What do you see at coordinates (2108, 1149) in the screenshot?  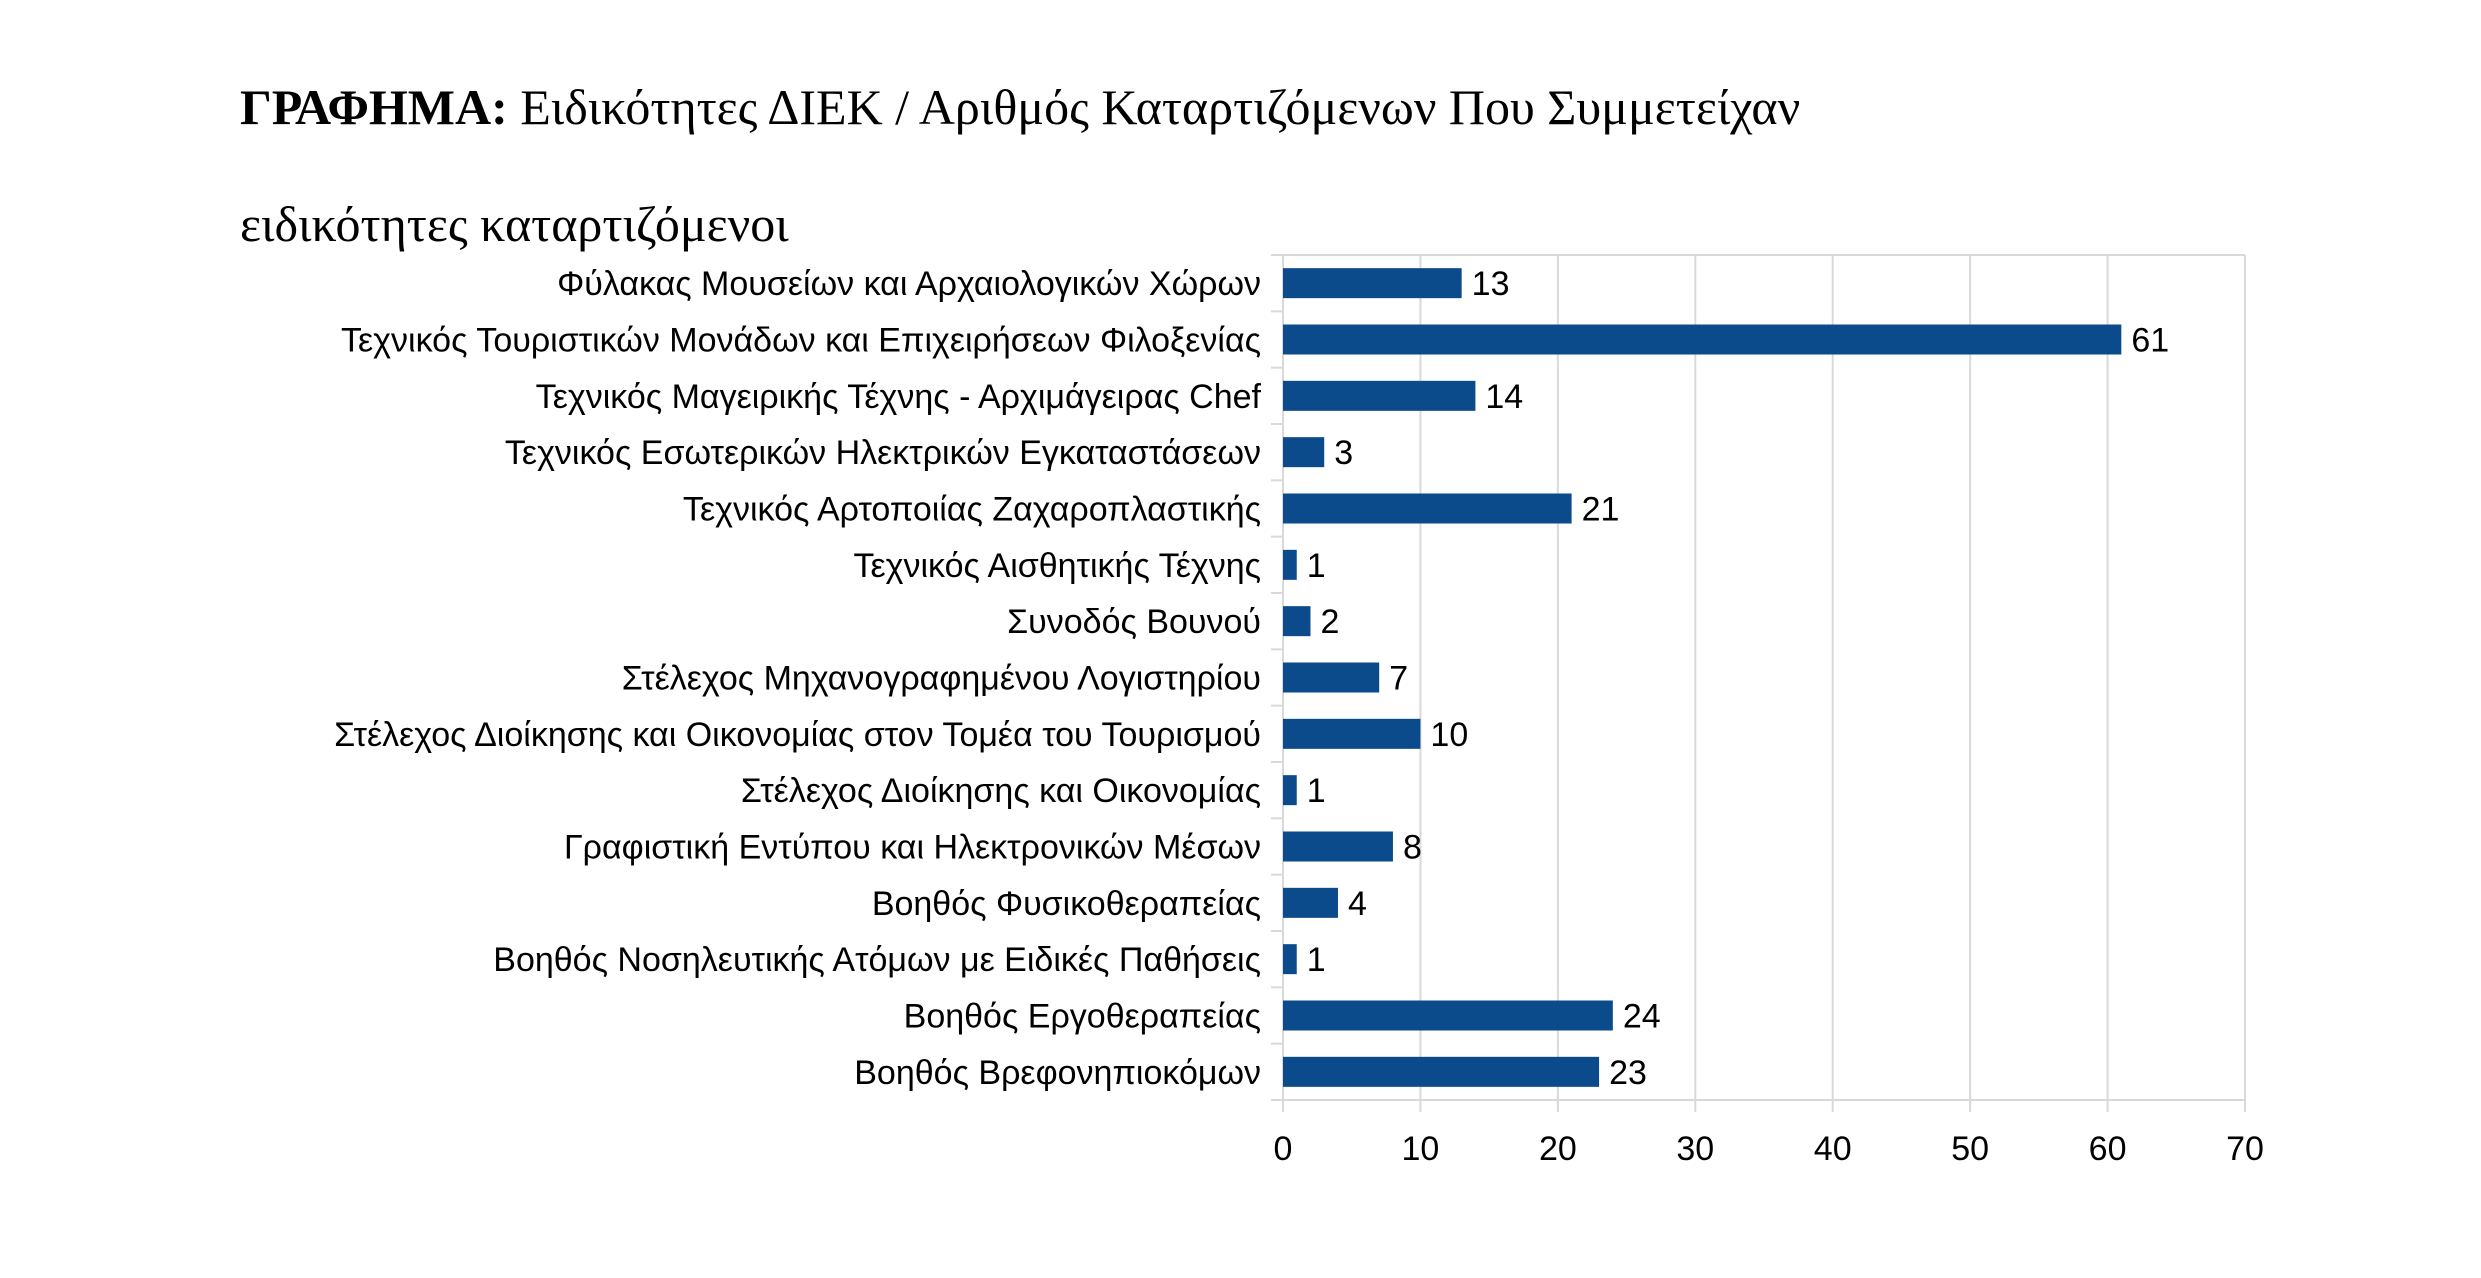 I see `x-tick-label: 60` at bounding box center [2108, 1149].